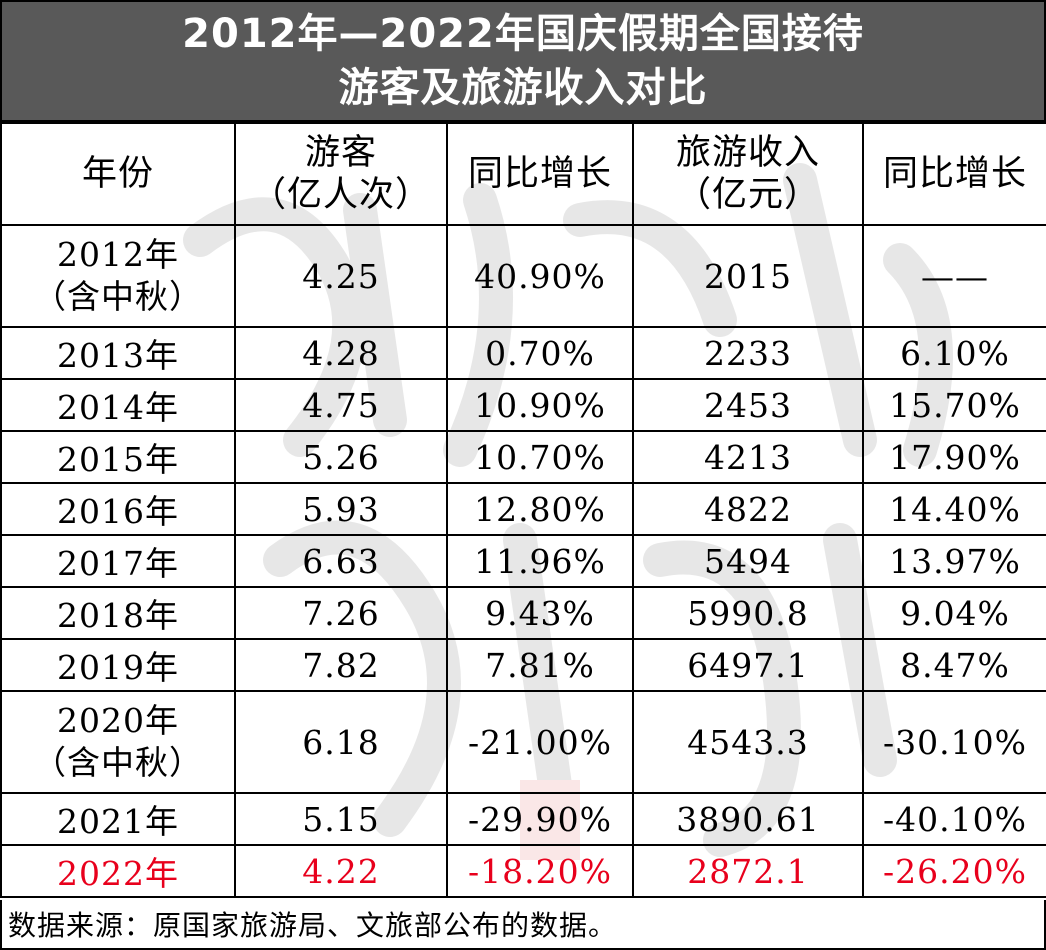 The height and width of the screenshot is (950, 1046). What do you see at coordinates (540, 509) in the screenshot?
I see `visitors-growth-cell: 12.80%` at bounding box center [540, 509].